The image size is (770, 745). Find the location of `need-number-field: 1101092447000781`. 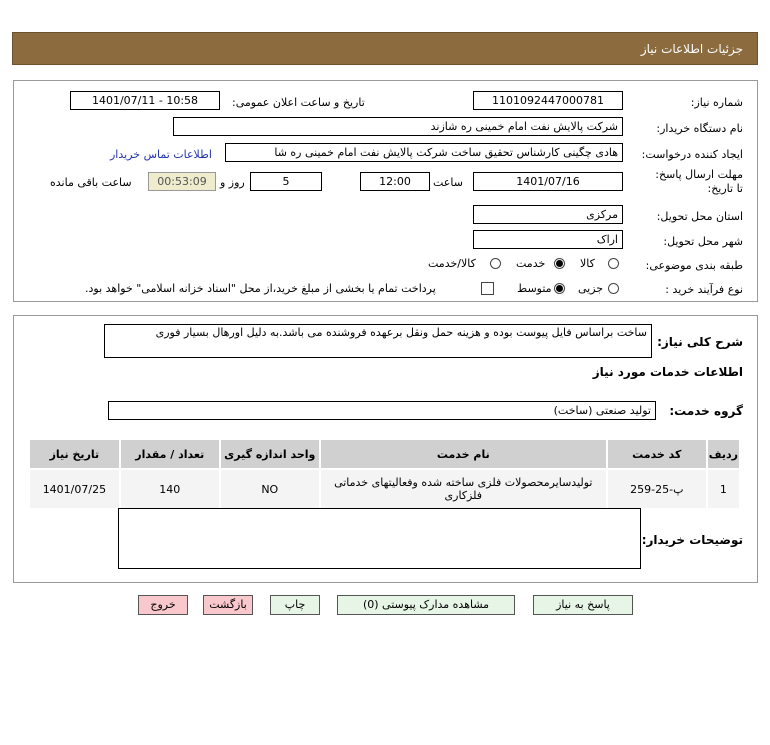

need-number-field: 1101092447000781 is located at coordinates (548, 100).